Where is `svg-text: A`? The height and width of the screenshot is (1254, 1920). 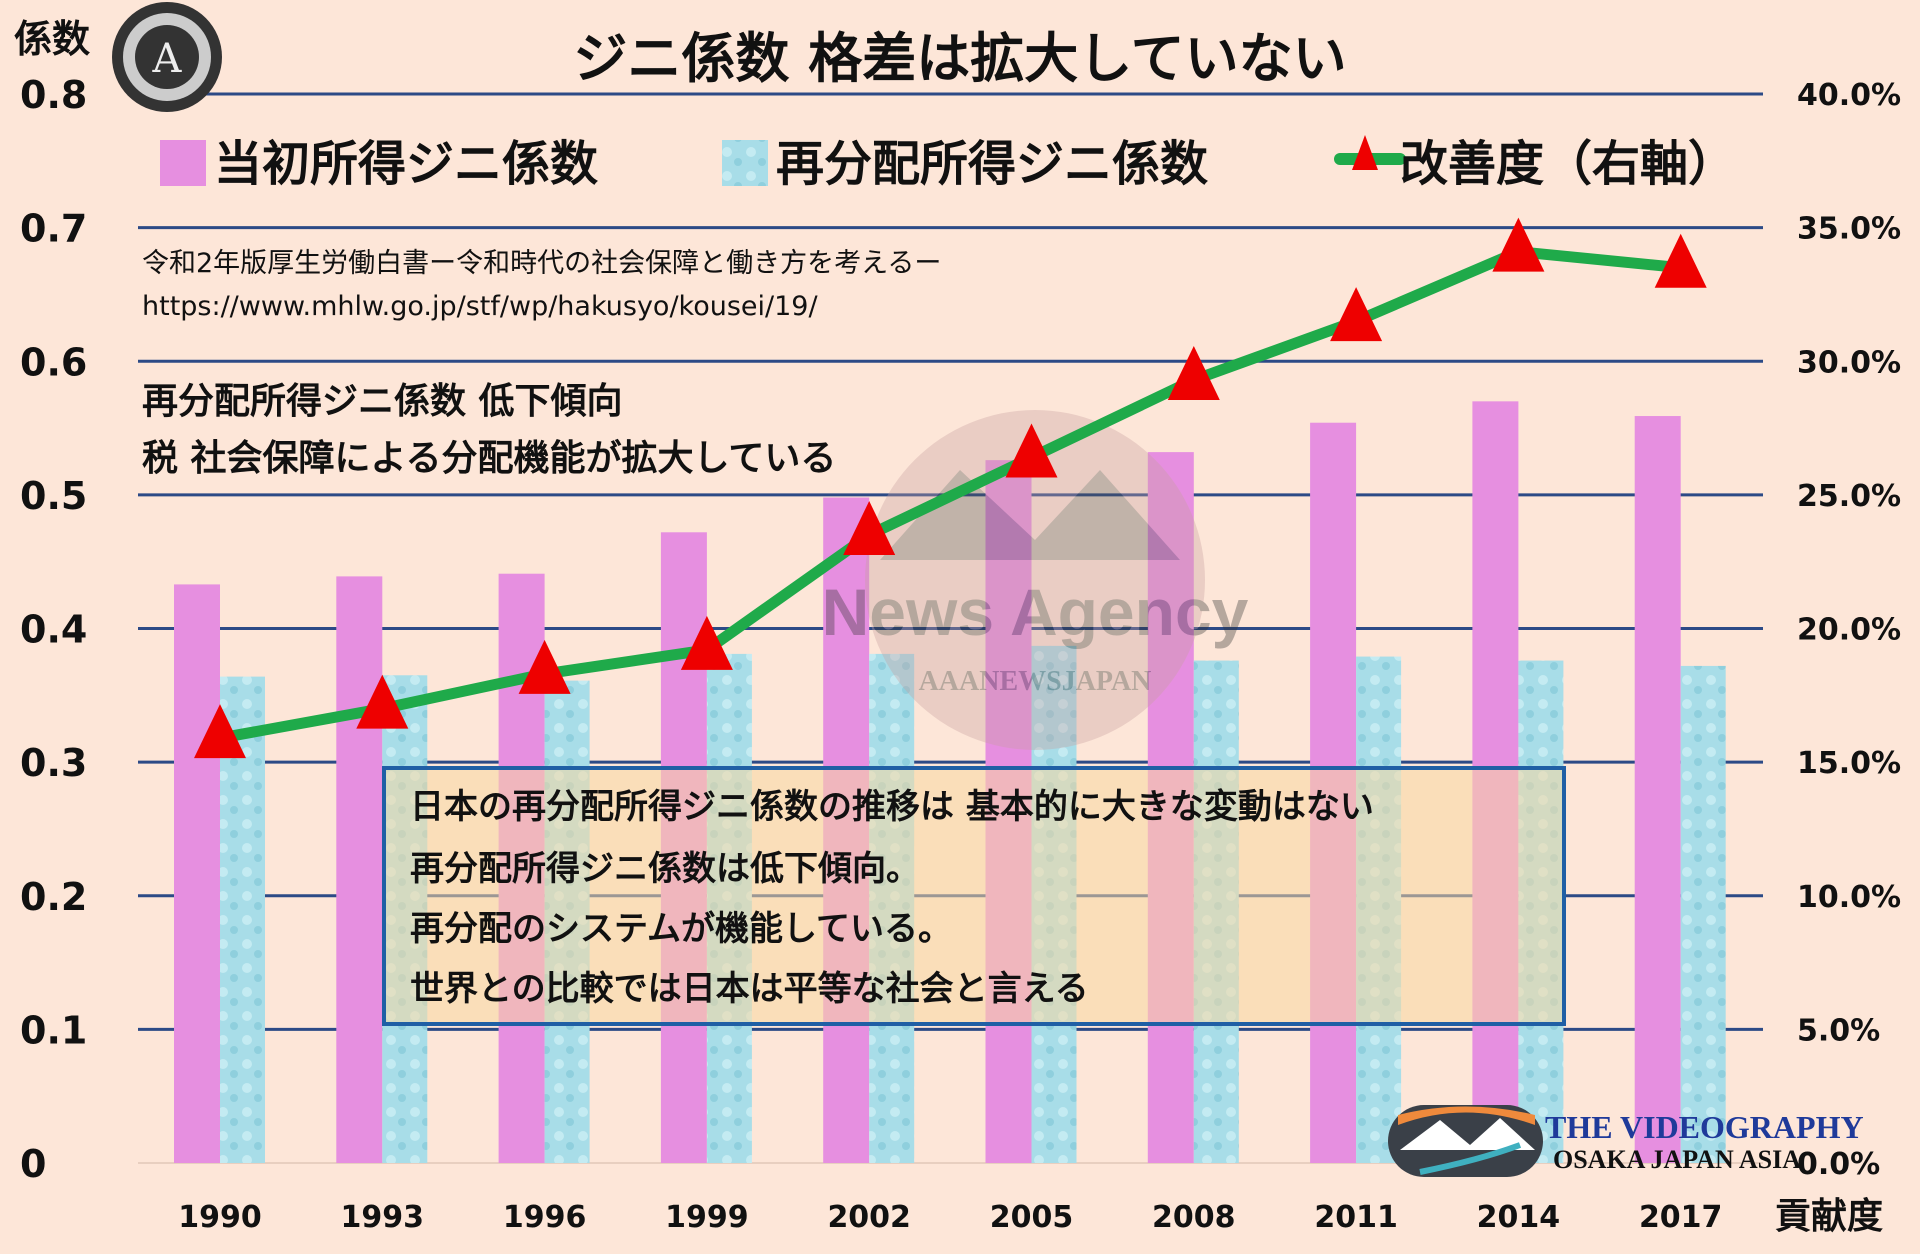 svg-text: A is located at coordinates (167, 59).